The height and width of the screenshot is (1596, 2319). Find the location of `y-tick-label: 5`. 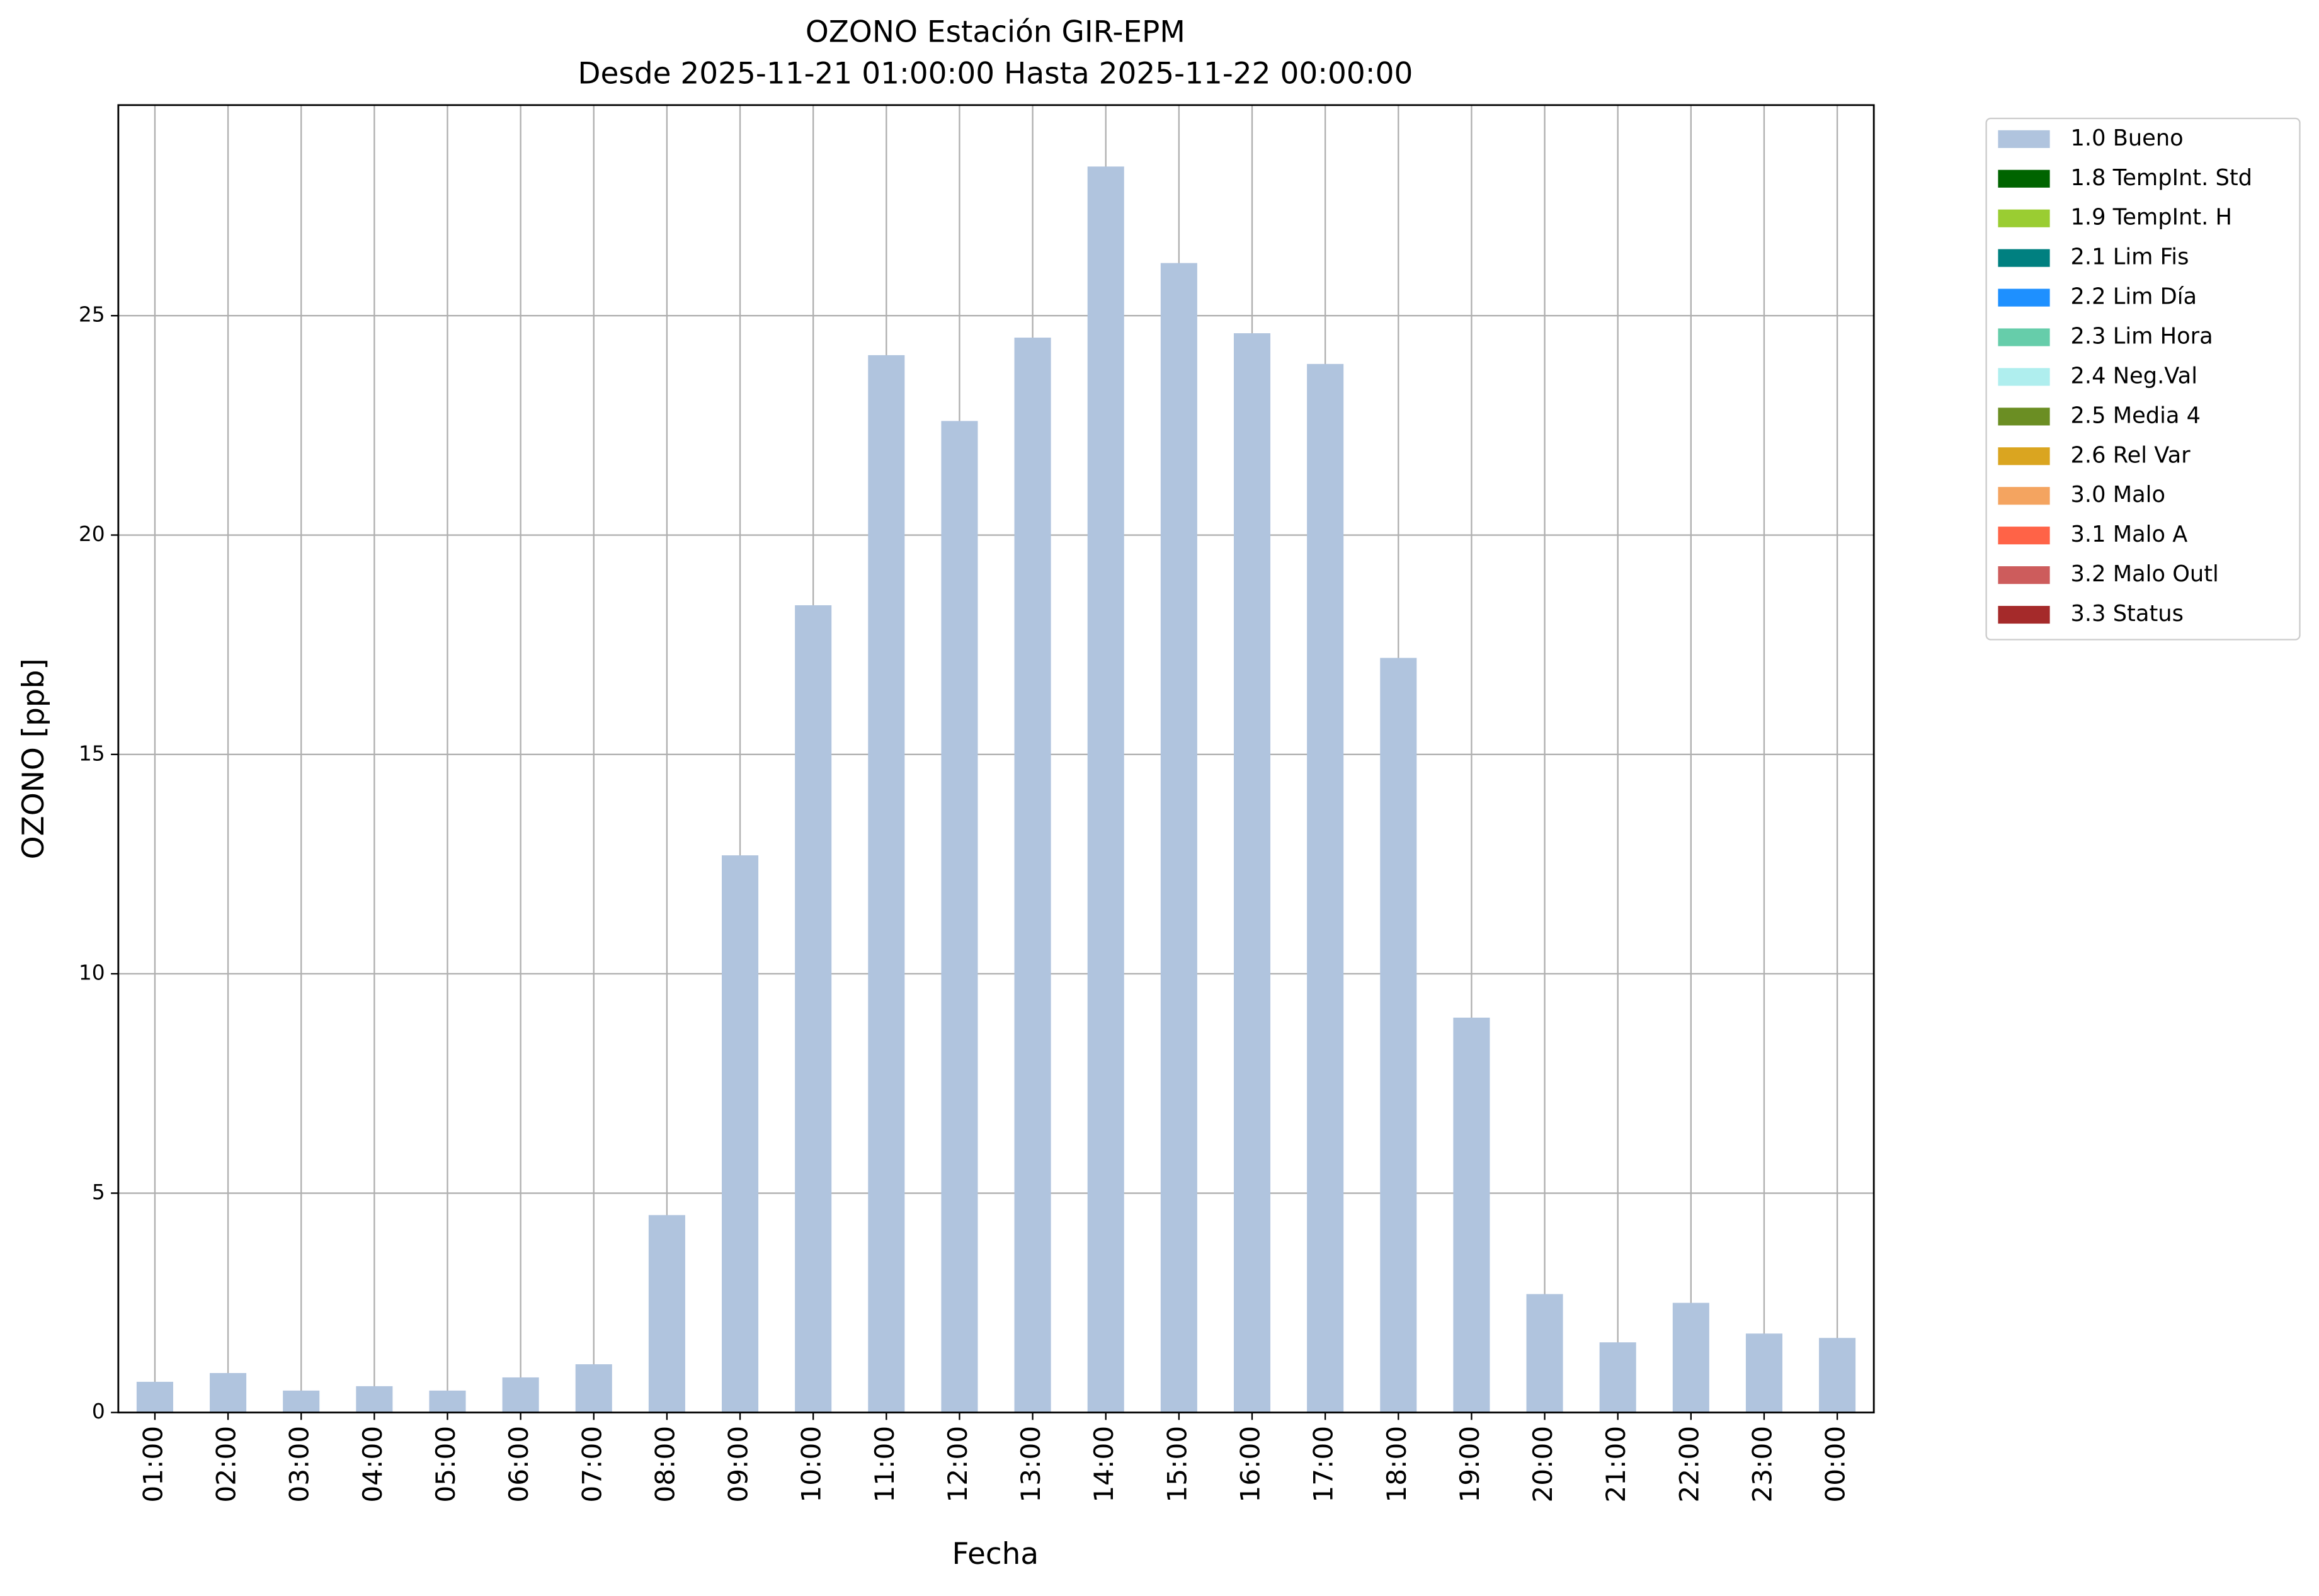

y-tick-label: 5 is located at coordinates (98, 1192).